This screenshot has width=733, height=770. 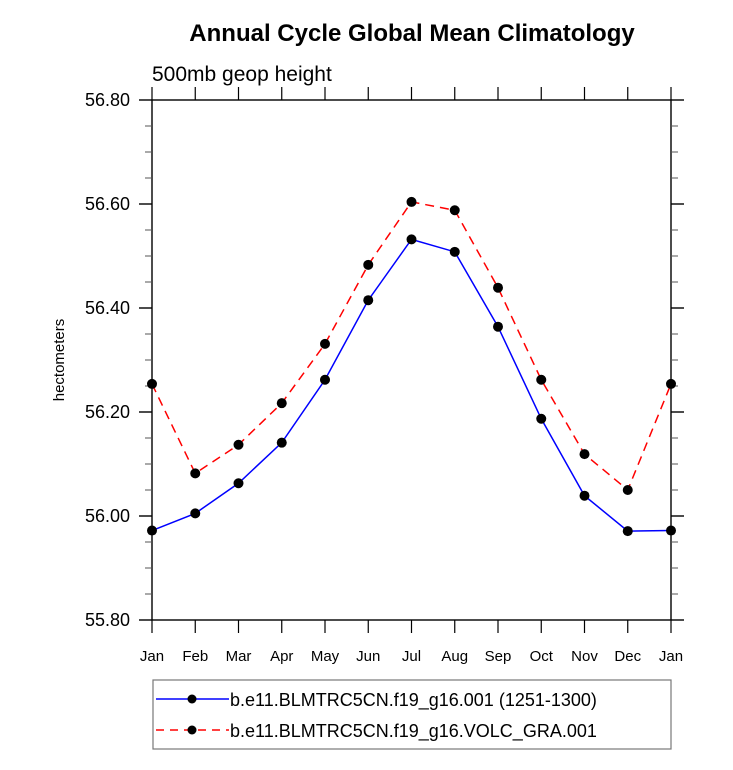 I want to click on y-tick-label: 56.40, so click(x=107, y=308).